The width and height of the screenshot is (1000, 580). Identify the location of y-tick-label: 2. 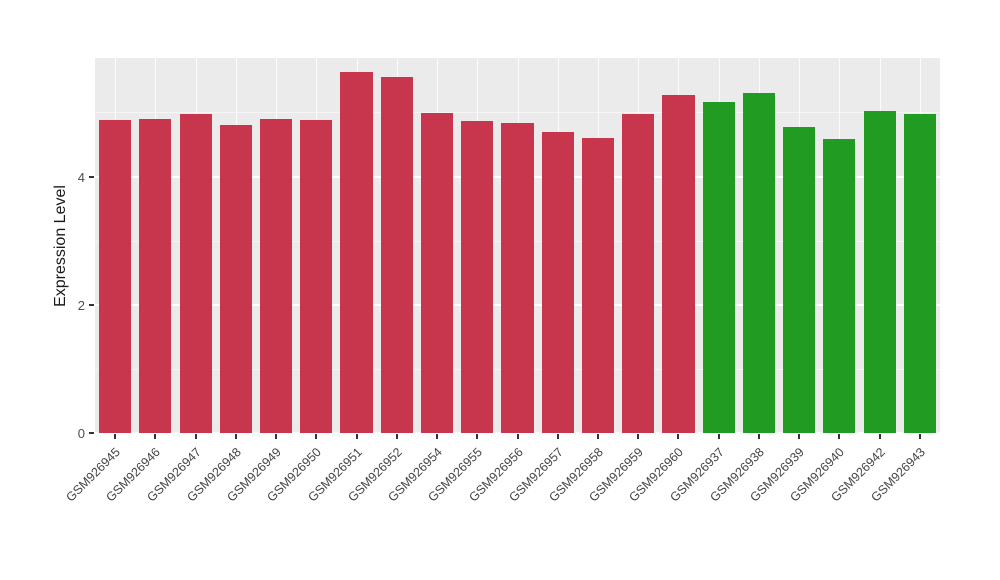
(81, 305).